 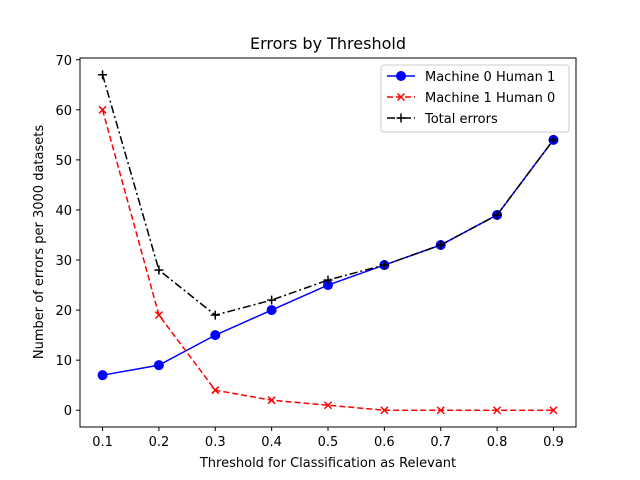 I want to click on legend-entry-2: Total errors, so click(x=442, y=119).